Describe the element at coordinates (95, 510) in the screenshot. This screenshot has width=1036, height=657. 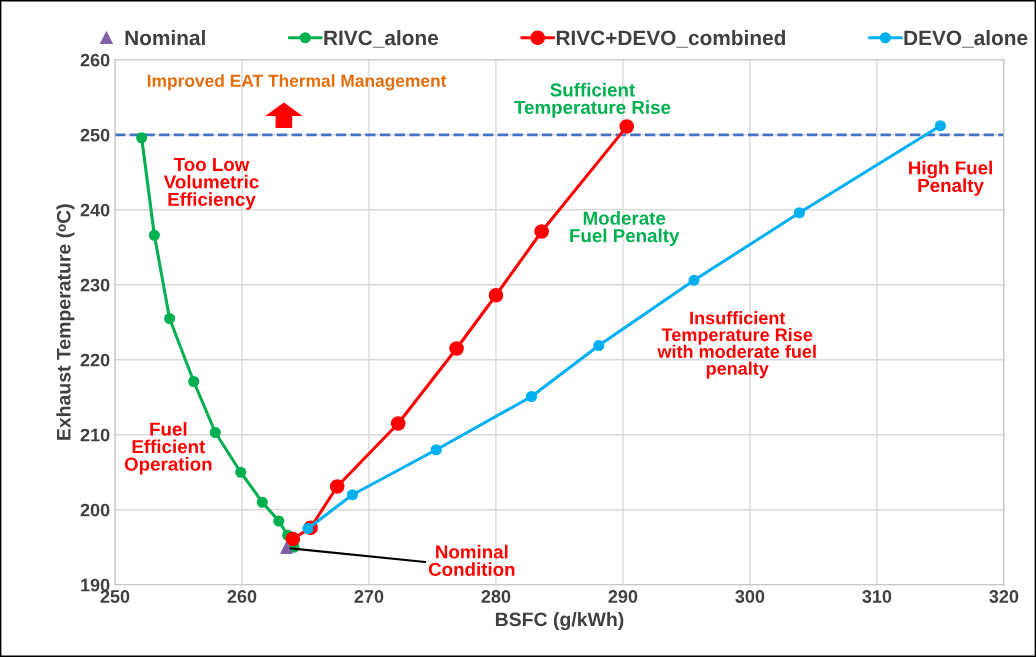
I see `y-tick-label: 200` at that location.